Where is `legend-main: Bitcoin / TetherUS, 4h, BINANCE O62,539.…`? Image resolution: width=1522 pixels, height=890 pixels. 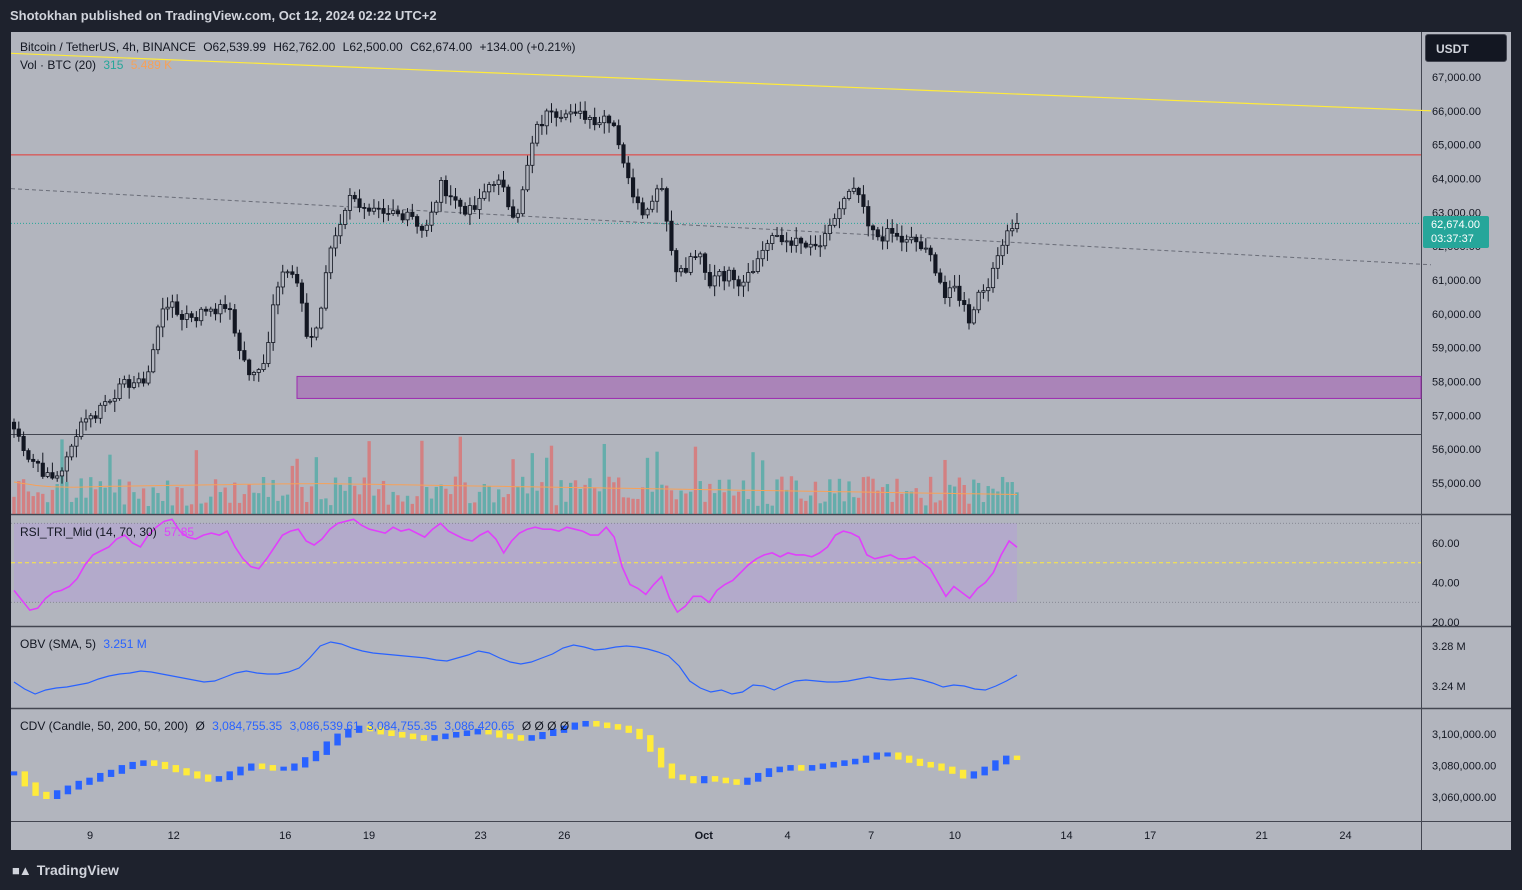 legend-main: Bitcoin / TetherUS, 4h, BINANCE O62,539.… is located at coordinates (300, 47).